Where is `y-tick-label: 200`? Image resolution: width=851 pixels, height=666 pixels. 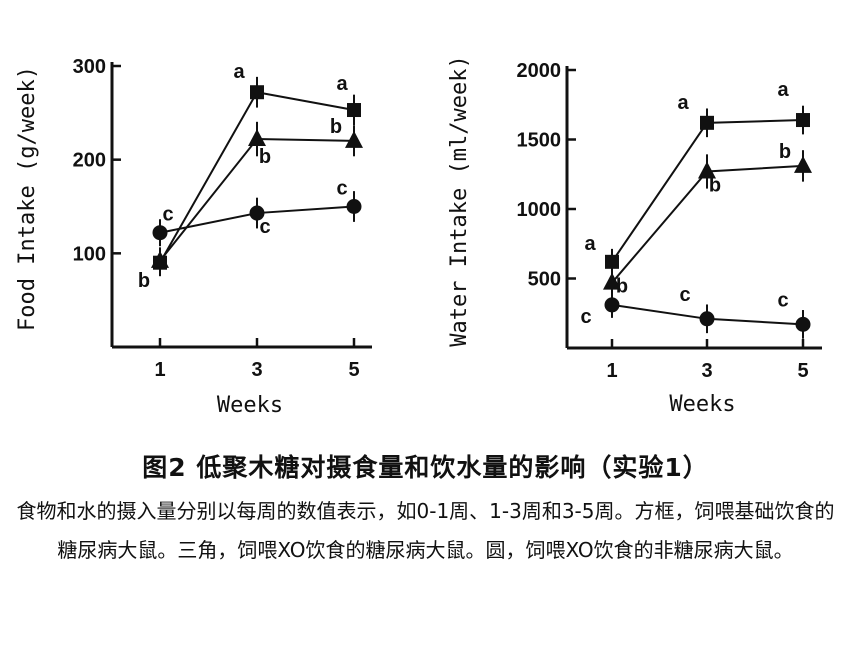 y-tick-label: 200 is located at coordinates (89, 161).